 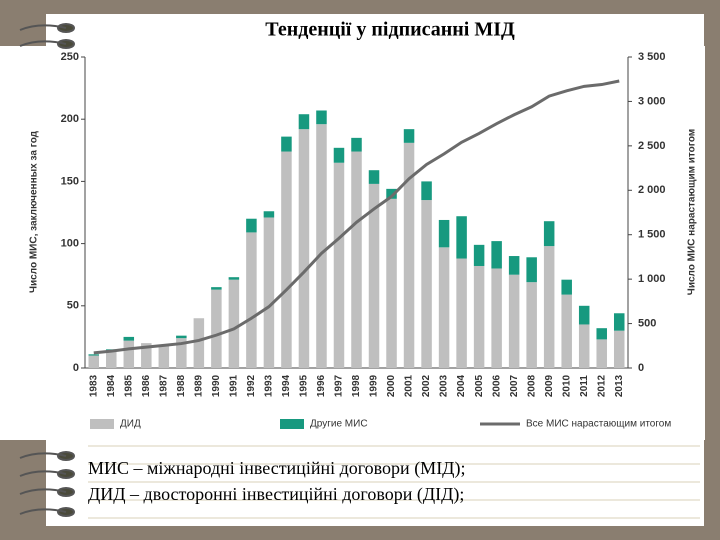 What do you see at coordinates (304, 385) in the screenshot?
I see `x-tick-label: 1995` at bounding box center [304, 385].